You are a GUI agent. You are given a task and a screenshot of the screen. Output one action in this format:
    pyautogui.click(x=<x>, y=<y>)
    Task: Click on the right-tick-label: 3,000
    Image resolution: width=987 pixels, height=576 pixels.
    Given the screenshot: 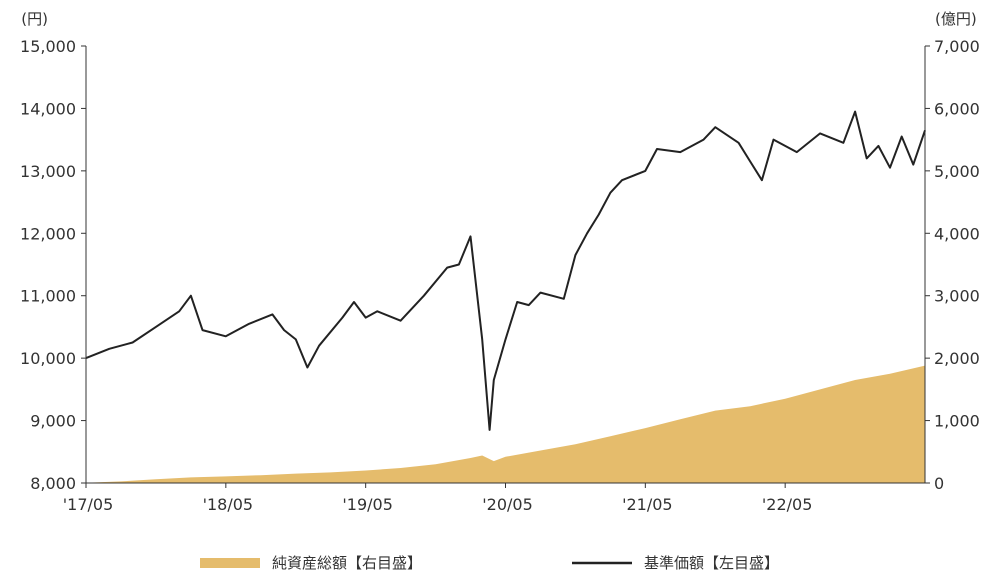 What is the action you would take?
    pyautogui.click(x=957, y=296)
    